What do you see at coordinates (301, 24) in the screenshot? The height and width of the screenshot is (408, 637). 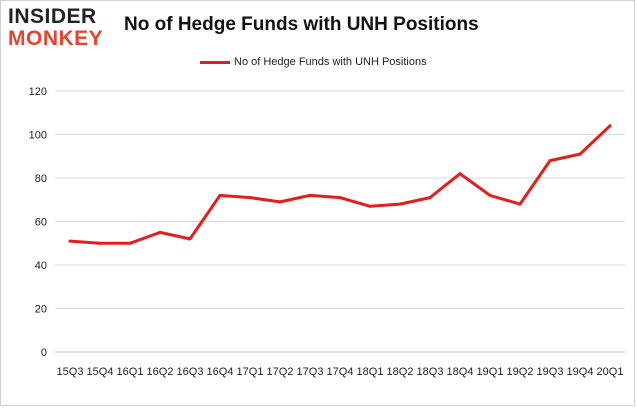 I see `chart-title: No of Hedge Funds with UNH Positions` at bounding box center [301, 24].